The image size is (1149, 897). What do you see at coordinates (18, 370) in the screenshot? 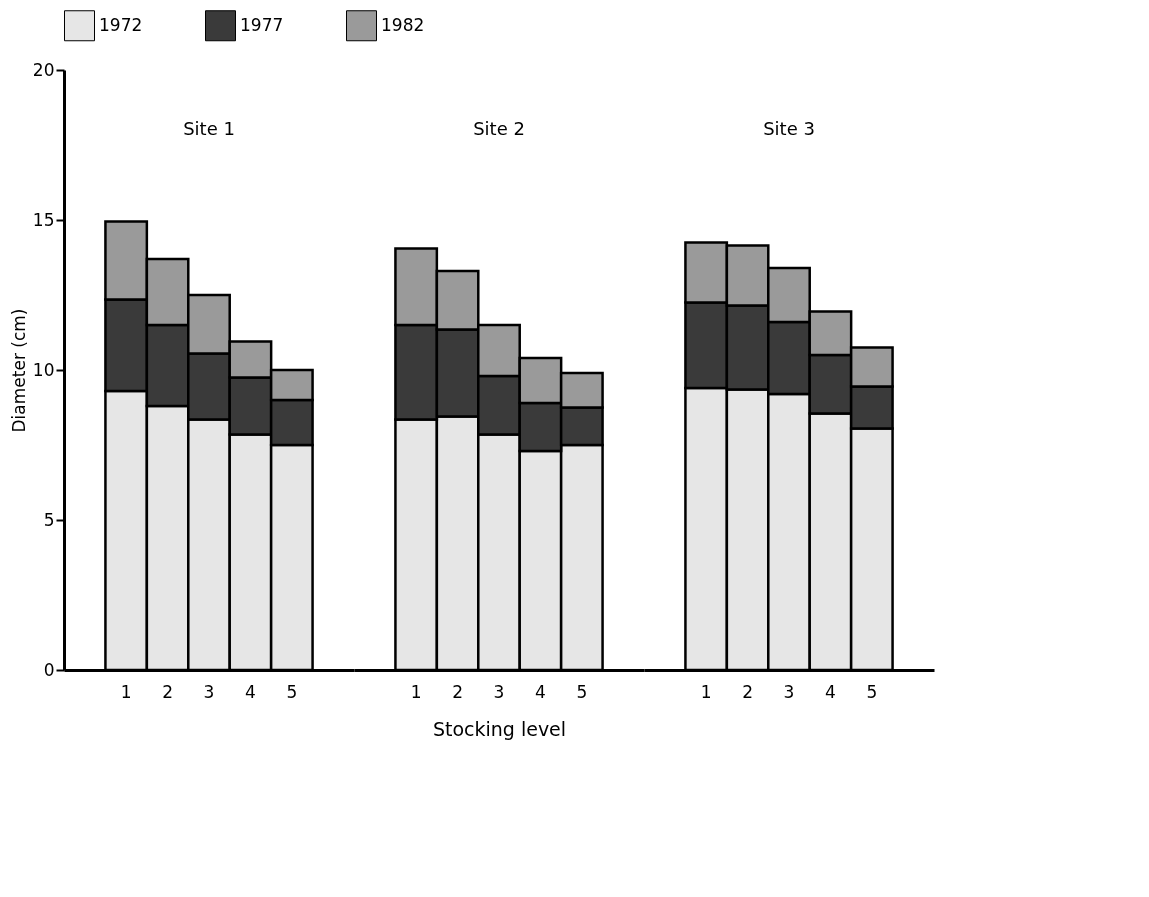
I see `y-axis-title: Diameter (cm)` at bounding box center [18, 370].